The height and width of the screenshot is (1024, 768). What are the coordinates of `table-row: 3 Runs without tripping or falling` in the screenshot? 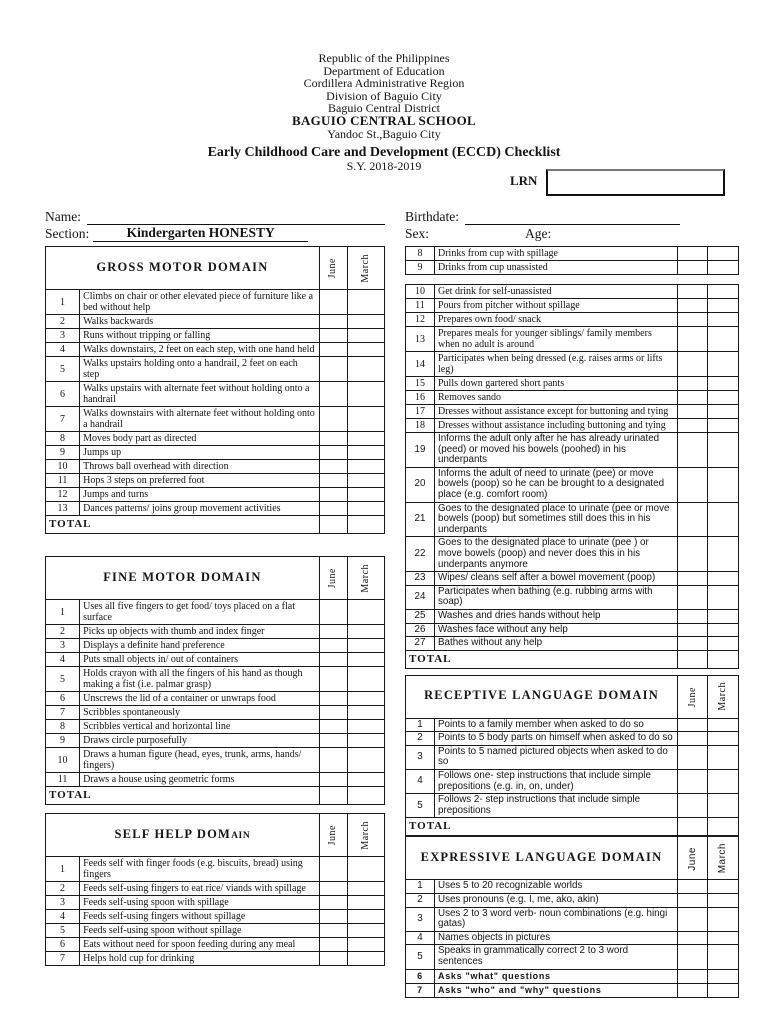 It's located at (215, 335).